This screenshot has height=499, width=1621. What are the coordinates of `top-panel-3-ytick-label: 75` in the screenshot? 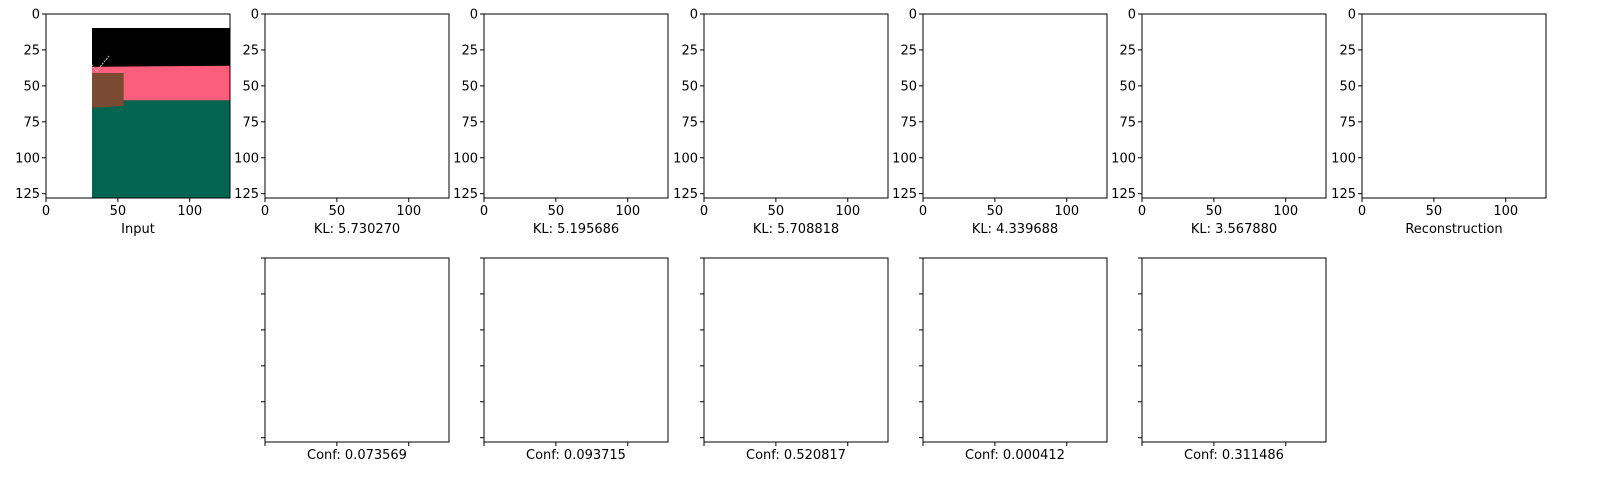 It's located at (689, 122).